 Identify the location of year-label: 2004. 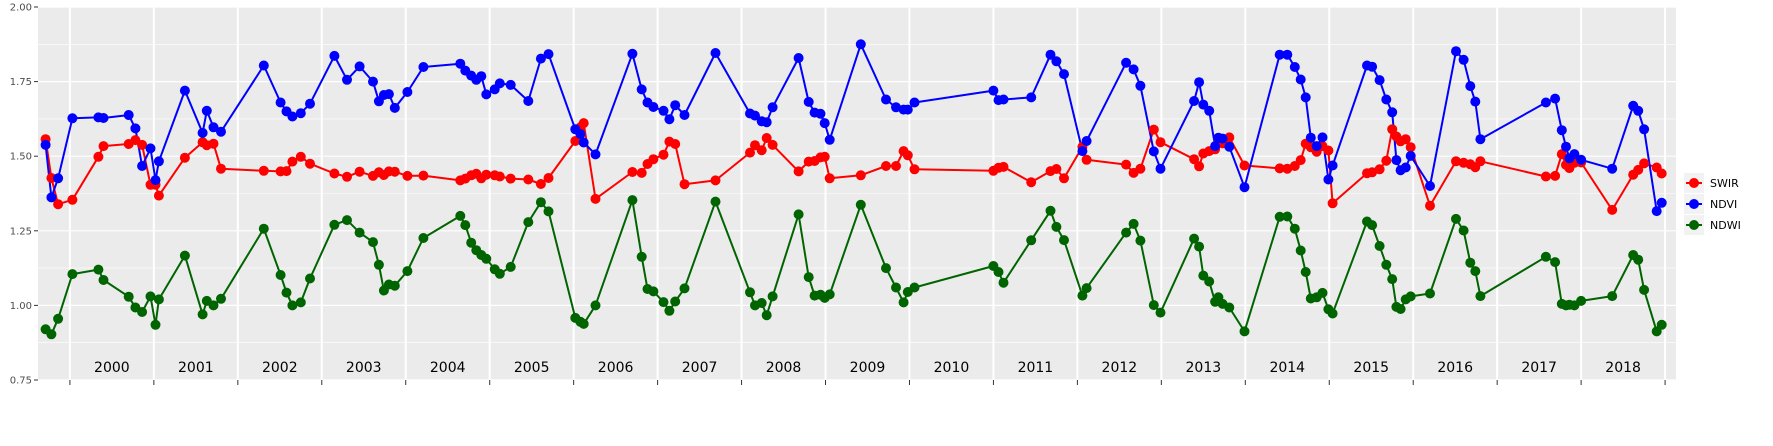
(448, 368).